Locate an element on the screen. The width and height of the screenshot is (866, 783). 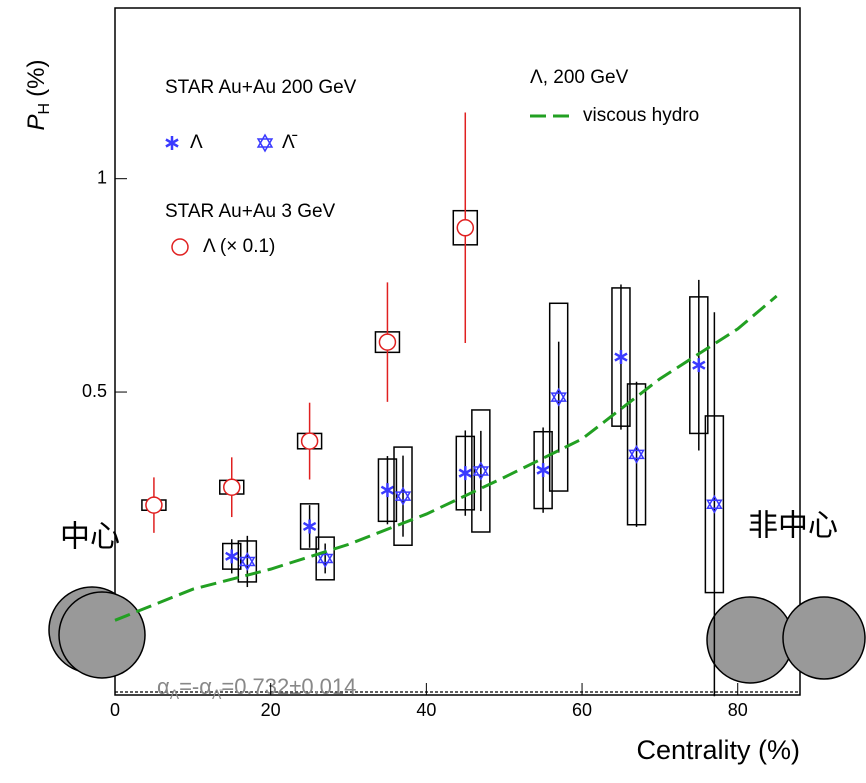
side-label: 非中心 is located at coordinates (793, 526).